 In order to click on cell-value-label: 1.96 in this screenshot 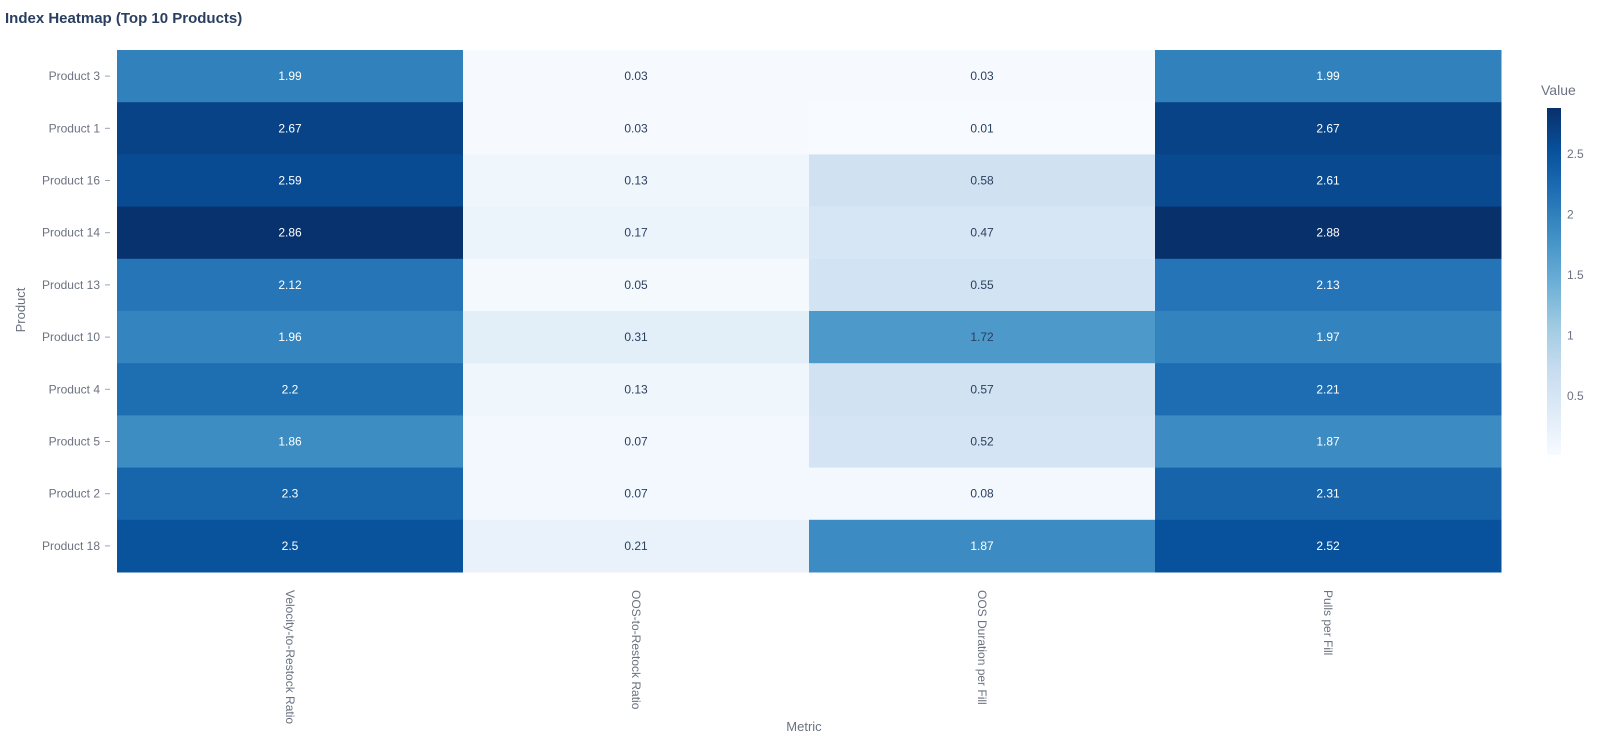, I will do `click(290, 337)`.